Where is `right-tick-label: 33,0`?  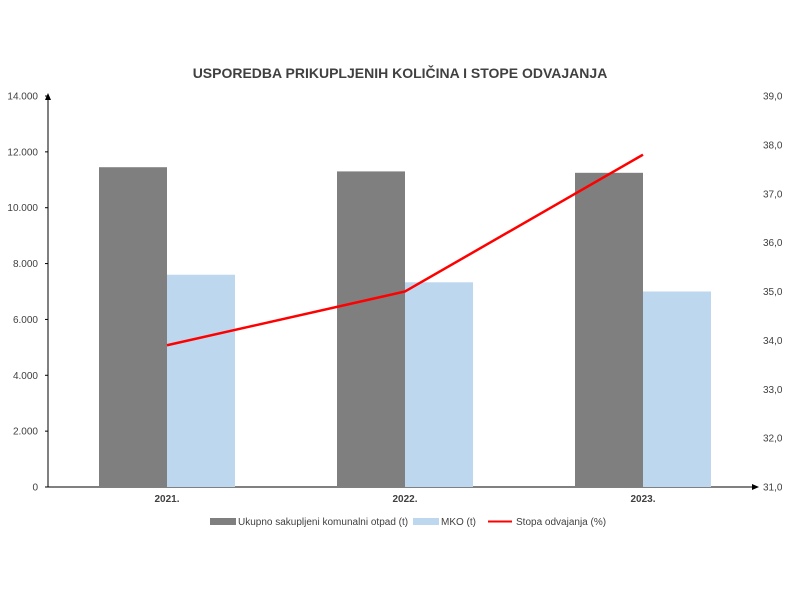 right-tick-label: 33,0 is located at coordinates (773, 390).